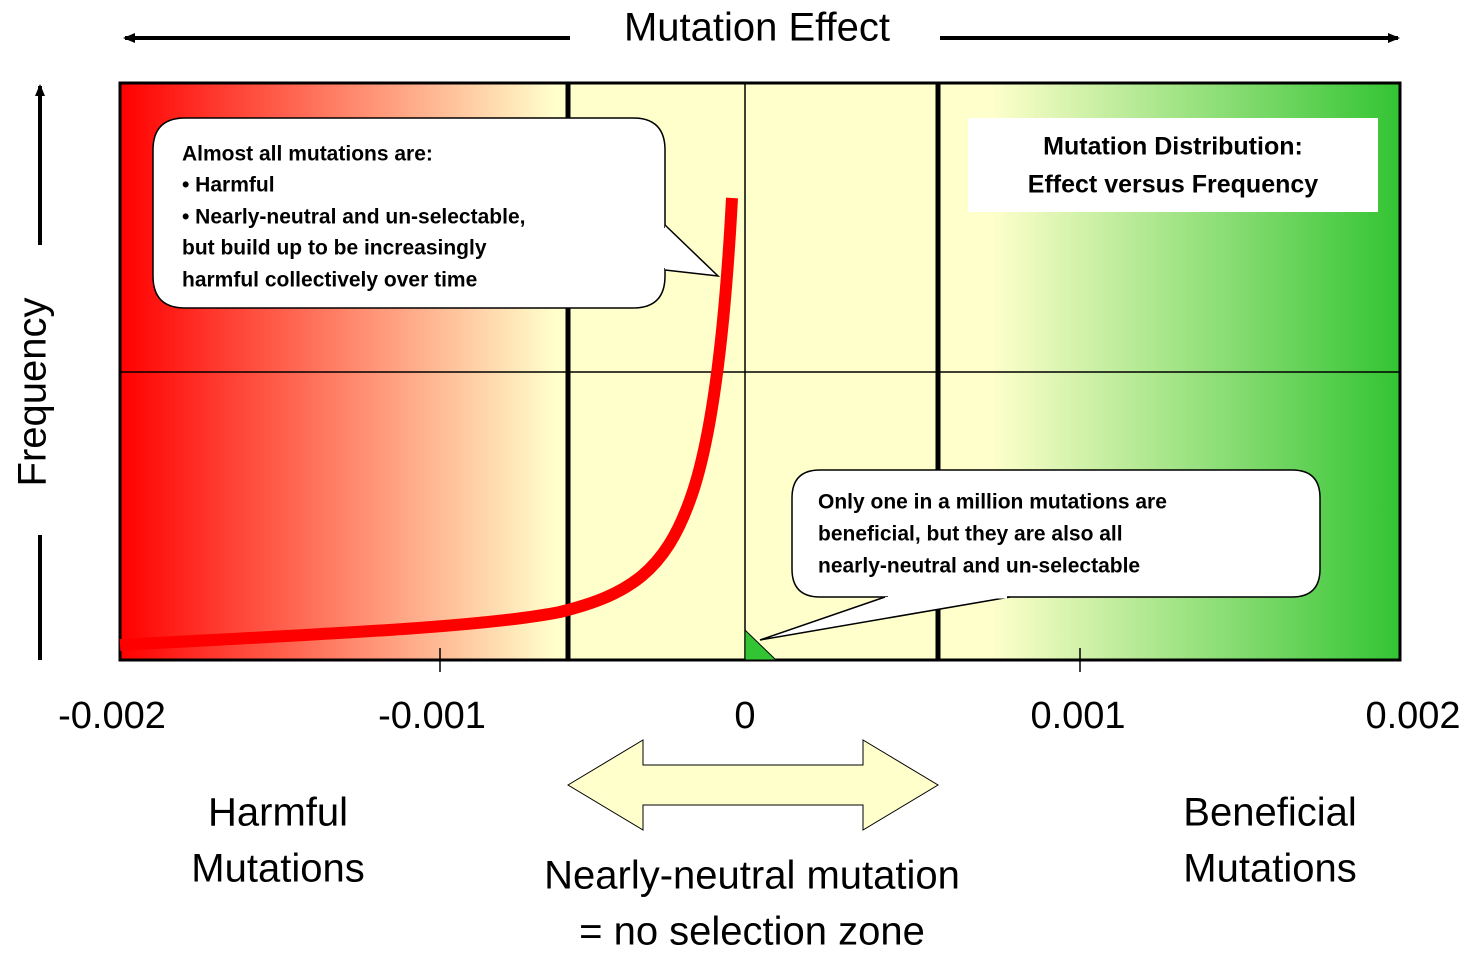 Image resolution: width=1482 pixels, height=954 pixels. What do you see at coordinates (744, 716) in the screenshot?
I see `x-tick-label: 0` at bounding box center [744, 716].